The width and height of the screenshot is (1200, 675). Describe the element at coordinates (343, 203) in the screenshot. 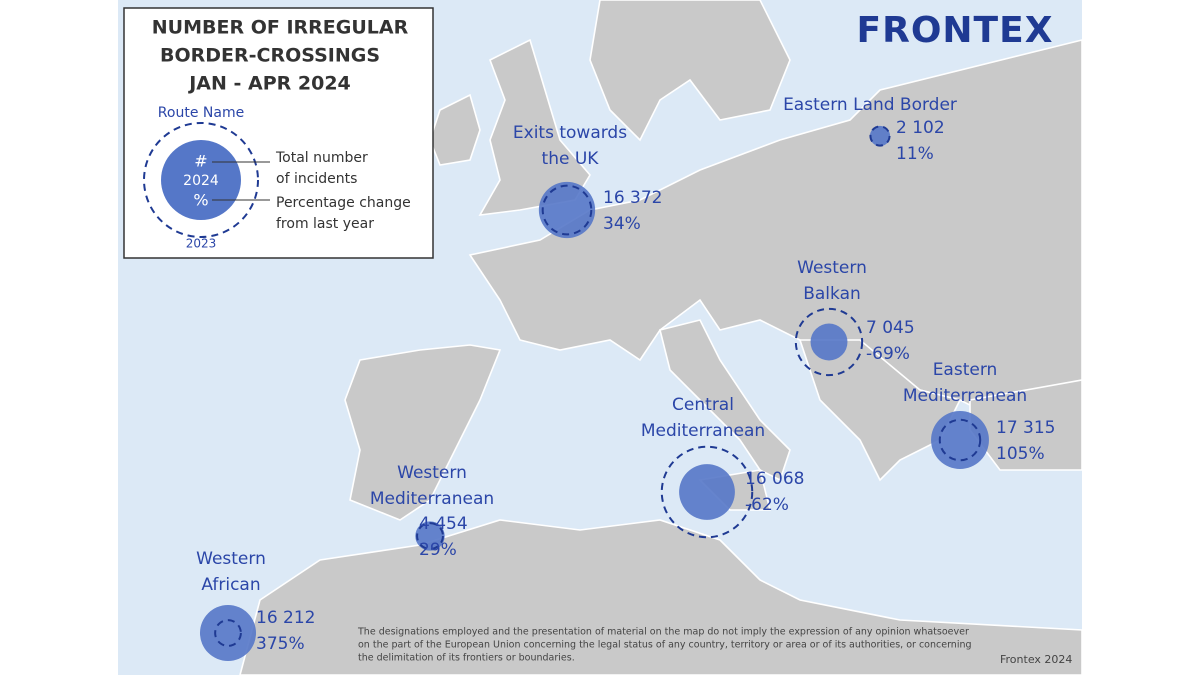

I see `legend-text: Percentage change` at that location.